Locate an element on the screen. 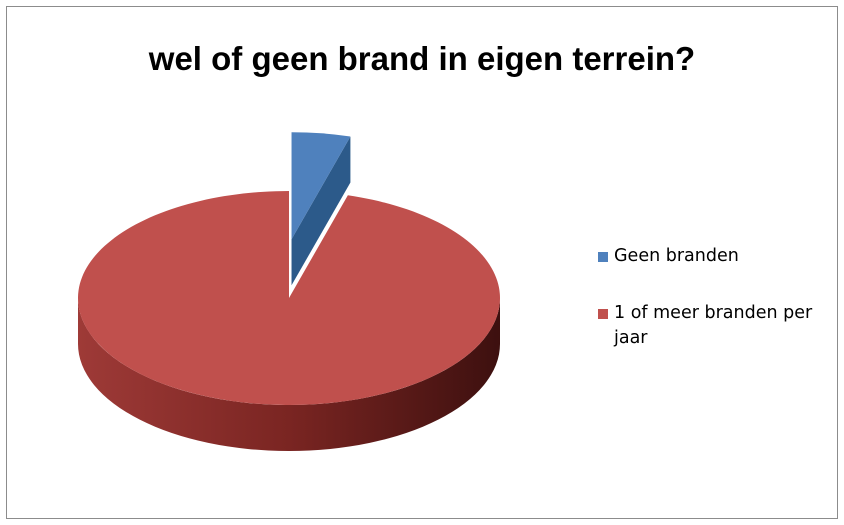 This screenshot has height=525, width=844. chart-legend: Geen branden 1 of meer branden per jaar is located at coordinates (718, 297).